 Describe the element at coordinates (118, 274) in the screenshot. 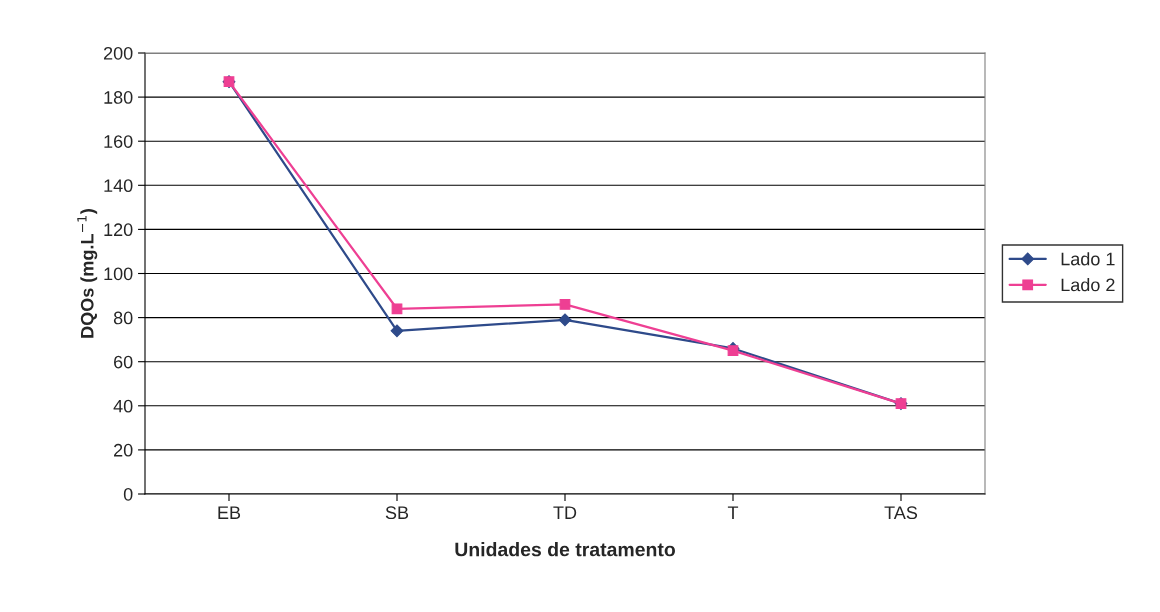

I see `y-tick-label: 100` at that location.